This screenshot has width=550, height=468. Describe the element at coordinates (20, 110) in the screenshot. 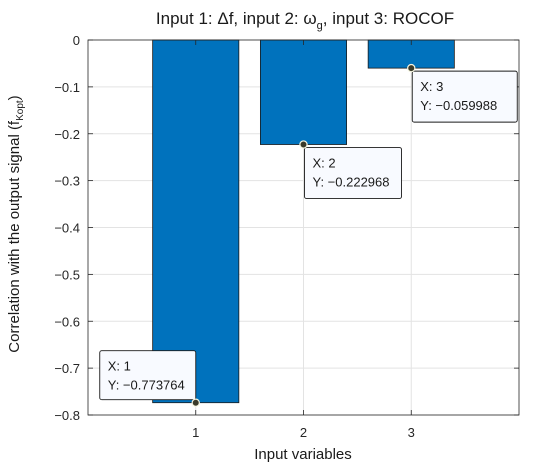

I see `y-label-subscript: Kopt` at that location.